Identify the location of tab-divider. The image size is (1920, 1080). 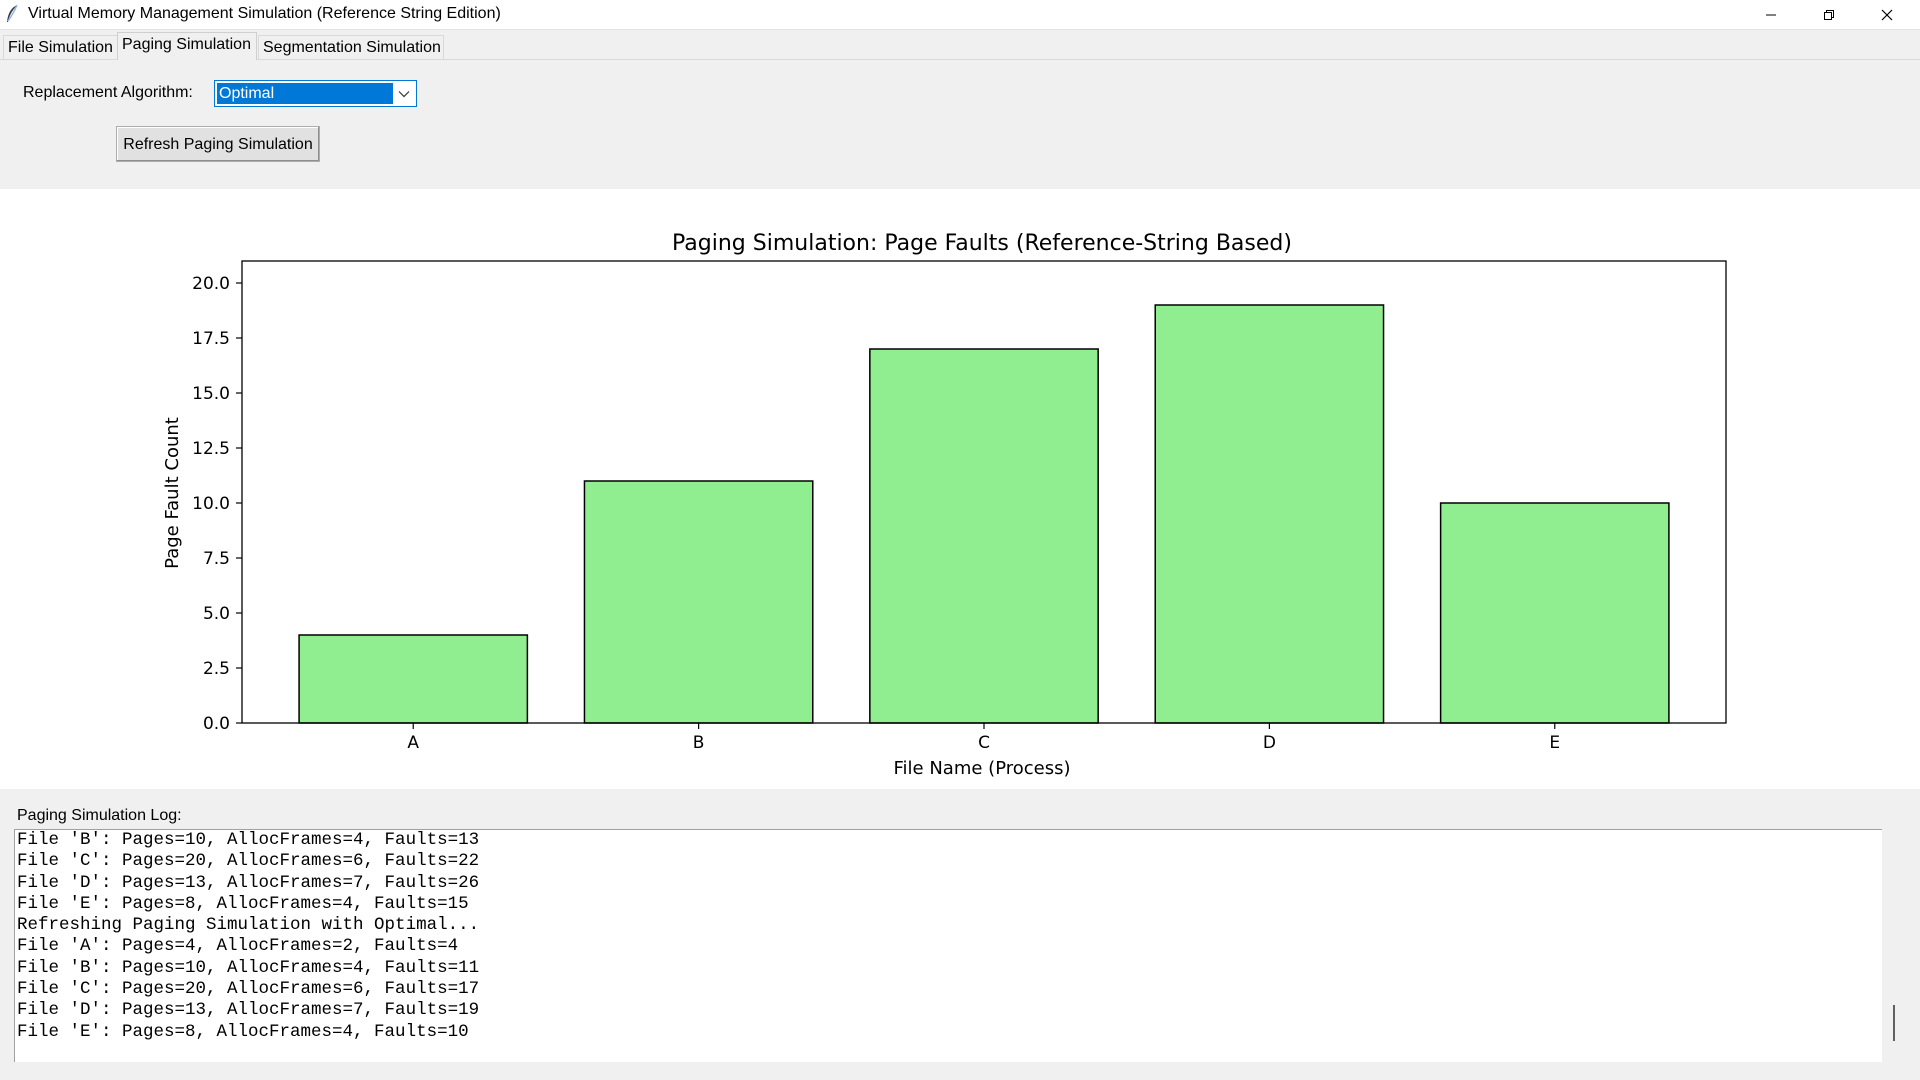
(960, 59).